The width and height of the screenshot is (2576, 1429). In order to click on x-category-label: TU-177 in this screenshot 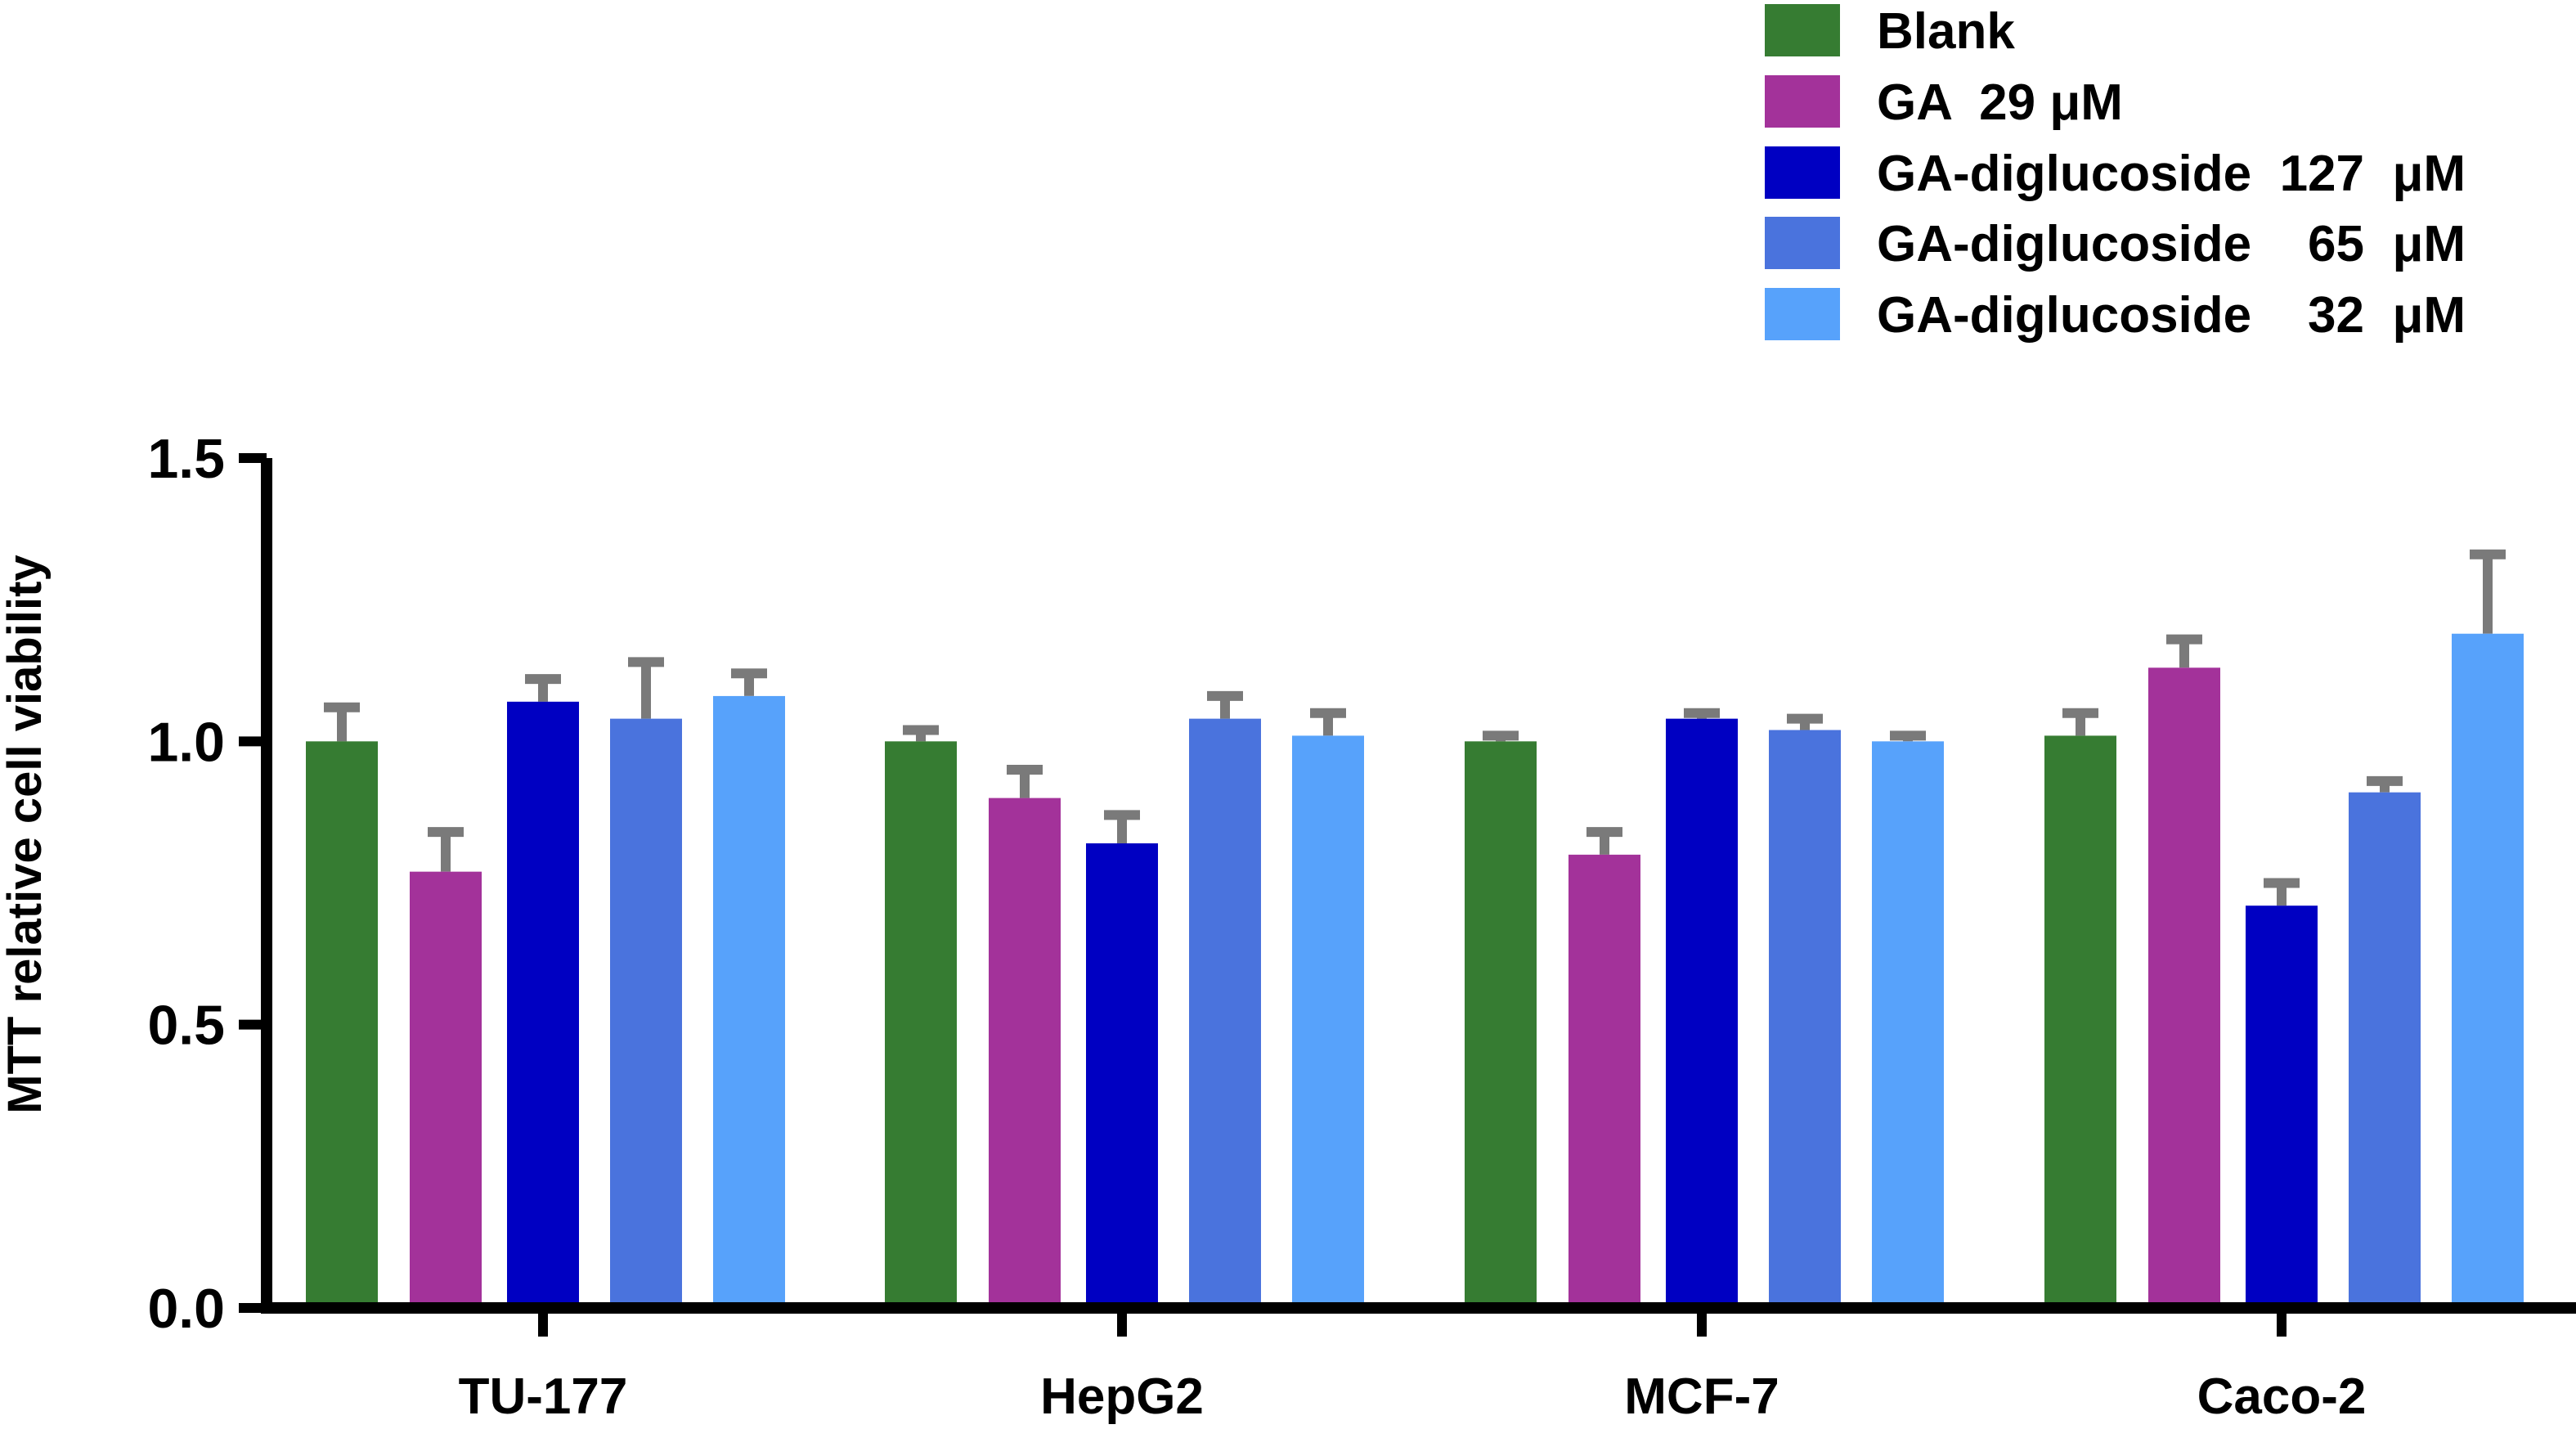, I will do `click(543, 1396)`.